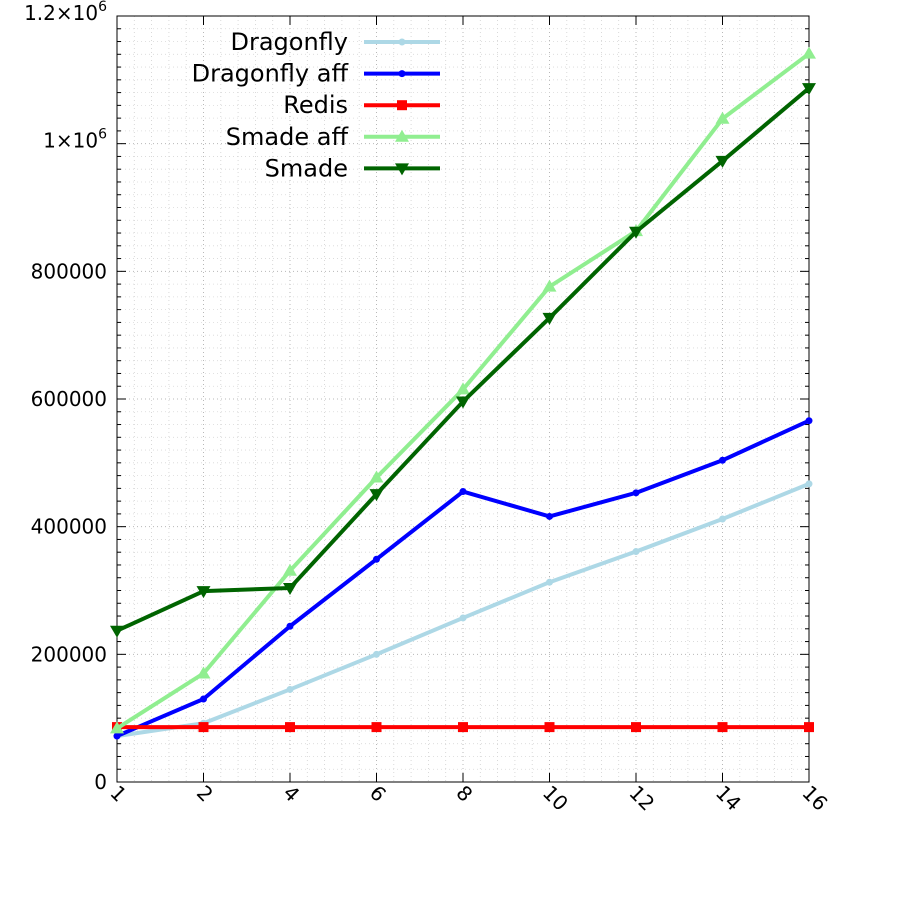 The width and height of the screenshot is (900, 900). I want to click on y-tick-label: 400000, so click(69, 527).